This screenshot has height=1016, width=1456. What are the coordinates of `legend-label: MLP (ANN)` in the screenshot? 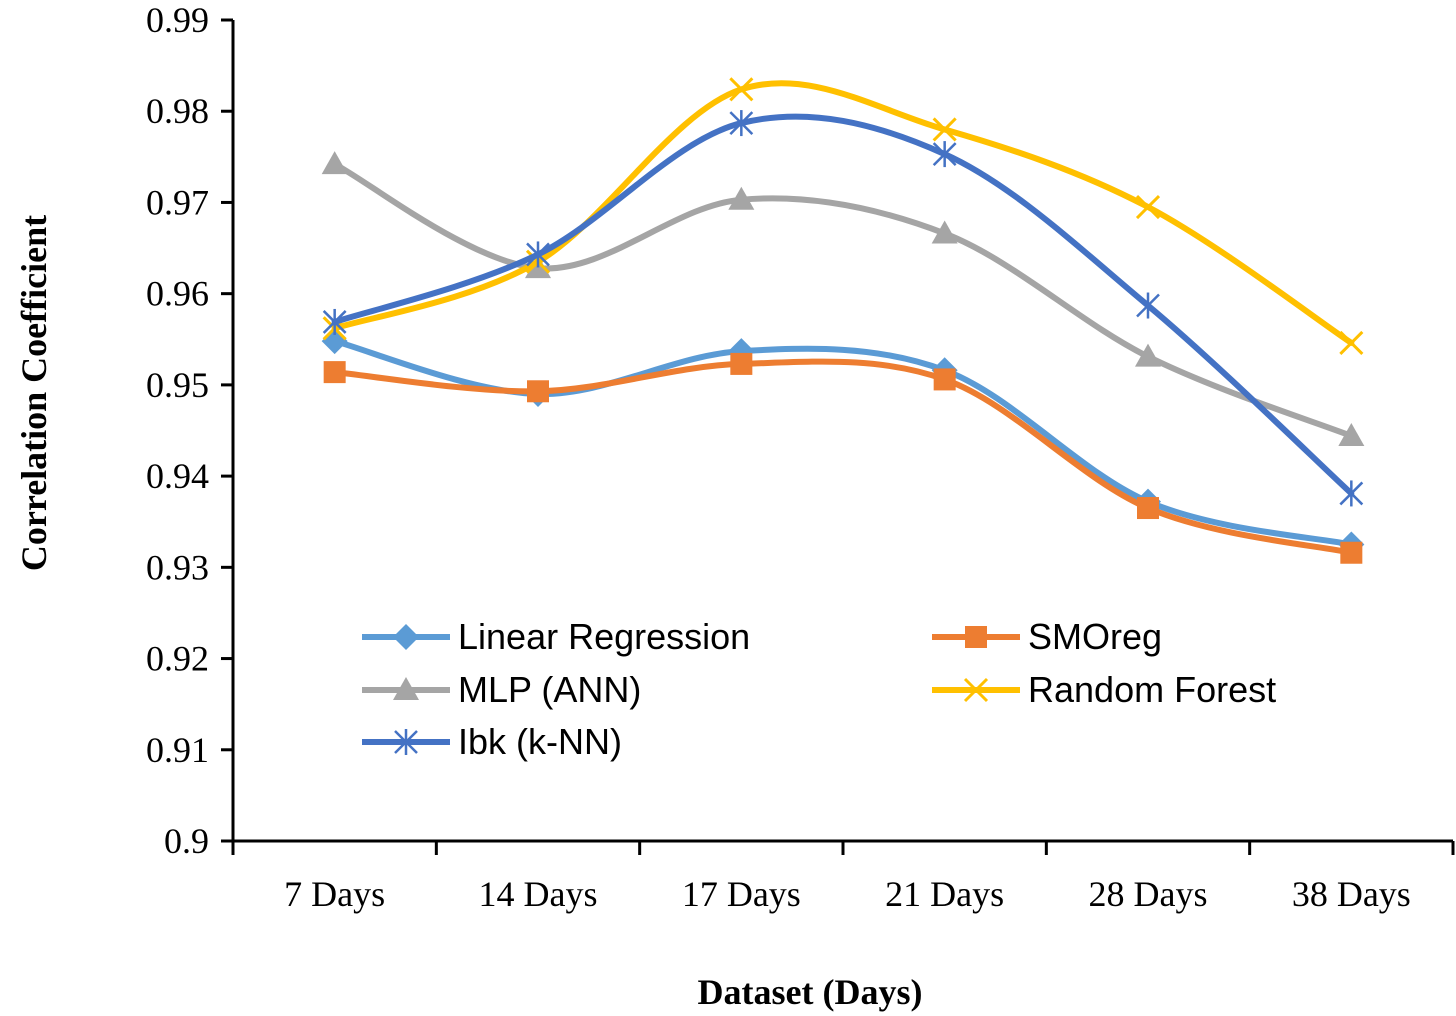 It's located at (549, 689).